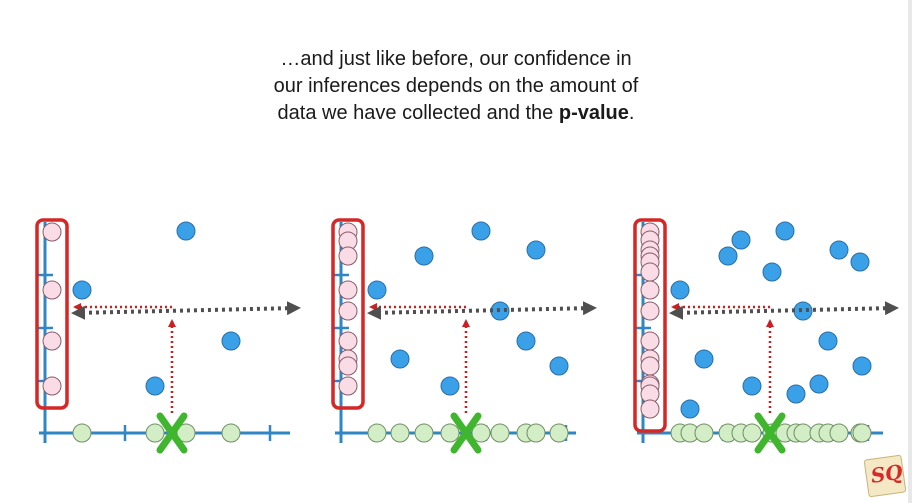 The image size is (912, 503). I want to click on caption-line-3: data we have collected and the p-value., so click(456, 113).